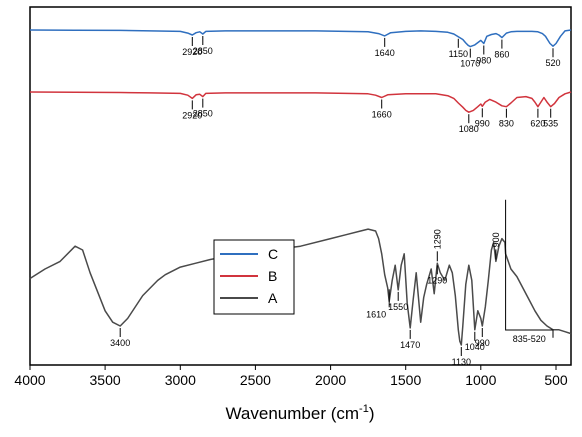 This screenshot has width=582, height=437. I want to click on peak-annotation: 1470, so click(410, 339).